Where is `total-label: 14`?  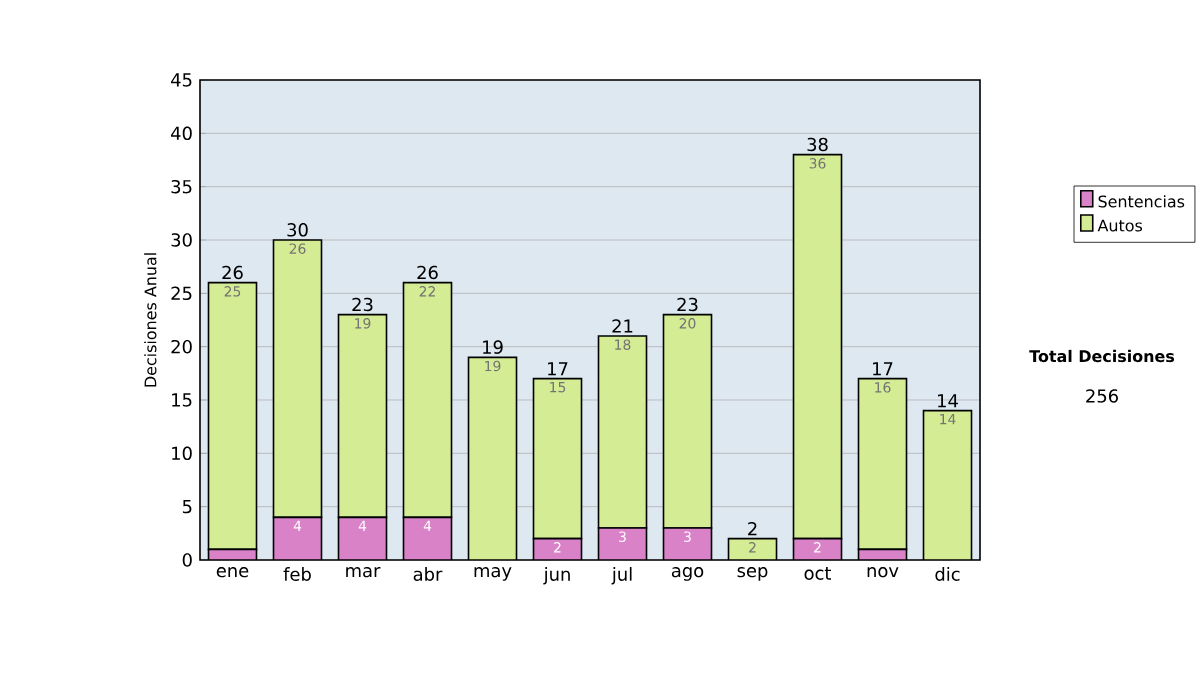 total-label: 14 is located at coordinates (948, 401).